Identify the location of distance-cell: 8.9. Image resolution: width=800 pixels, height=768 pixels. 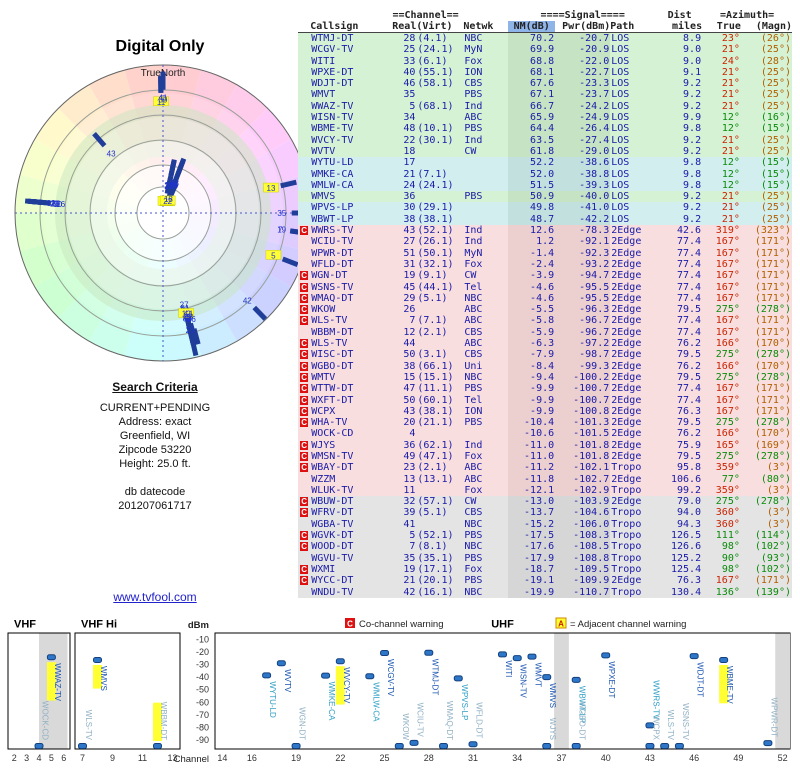
(692, 38).